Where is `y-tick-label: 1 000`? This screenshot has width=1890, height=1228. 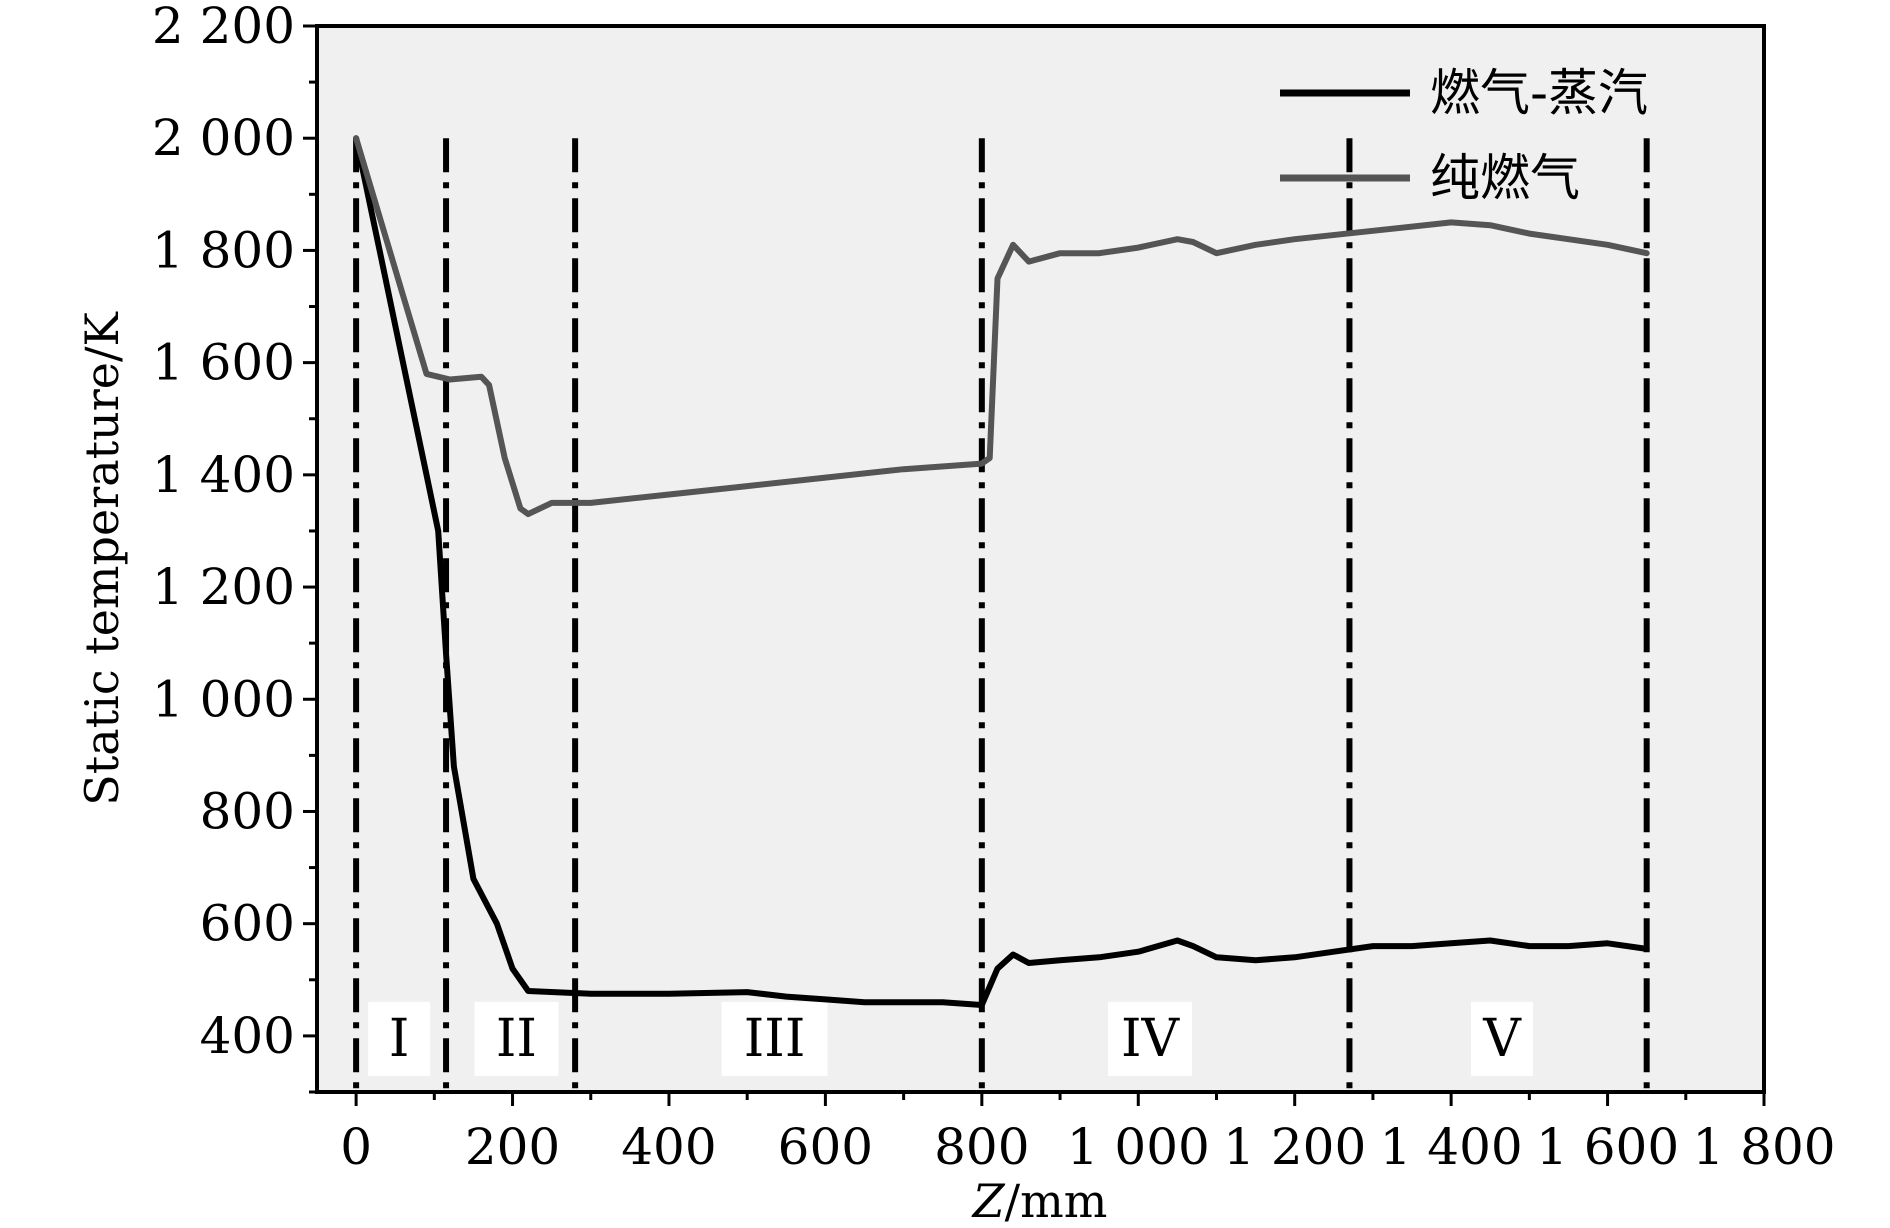 y-tick-label: 1 000 is located at coordinates (223, 699).